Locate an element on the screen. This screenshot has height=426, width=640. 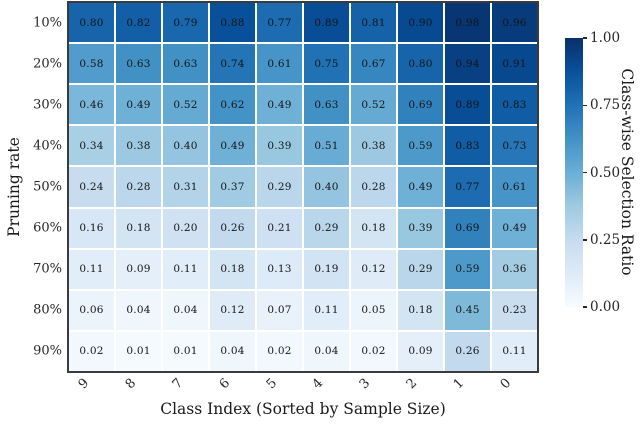
heatmap-cell: 0.23 is located at coordinates (514, 310).